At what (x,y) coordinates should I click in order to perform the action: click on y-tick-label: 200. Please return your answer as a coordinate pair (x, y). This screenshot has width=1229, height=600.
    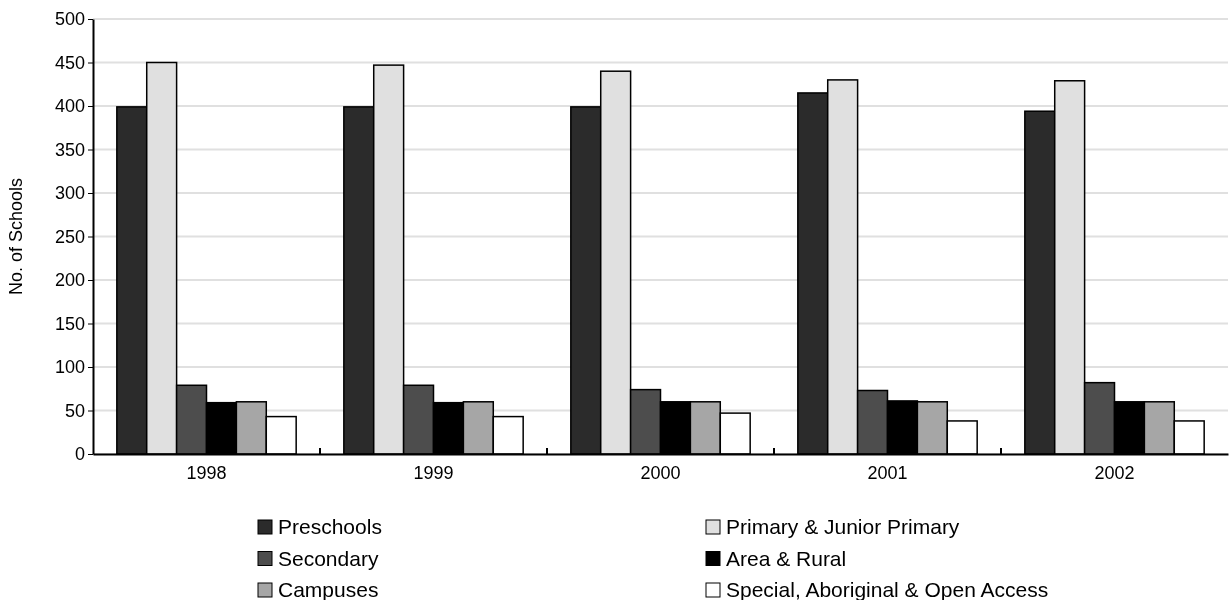
    Looking at the image, I should click on (69, 280).